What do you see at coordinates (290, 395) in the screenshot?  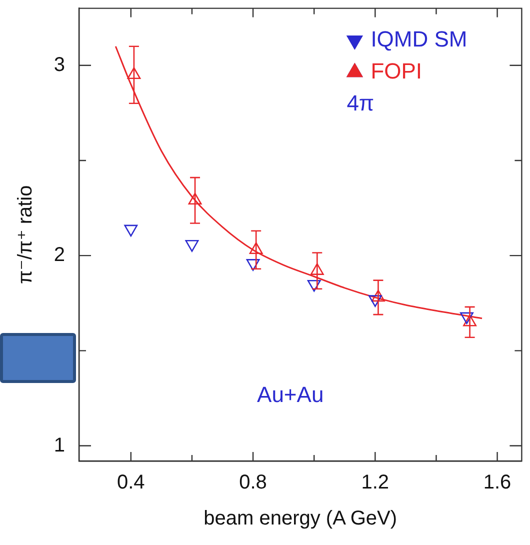 I see `annotation: Au+Au` at bounding box center [290, 395].